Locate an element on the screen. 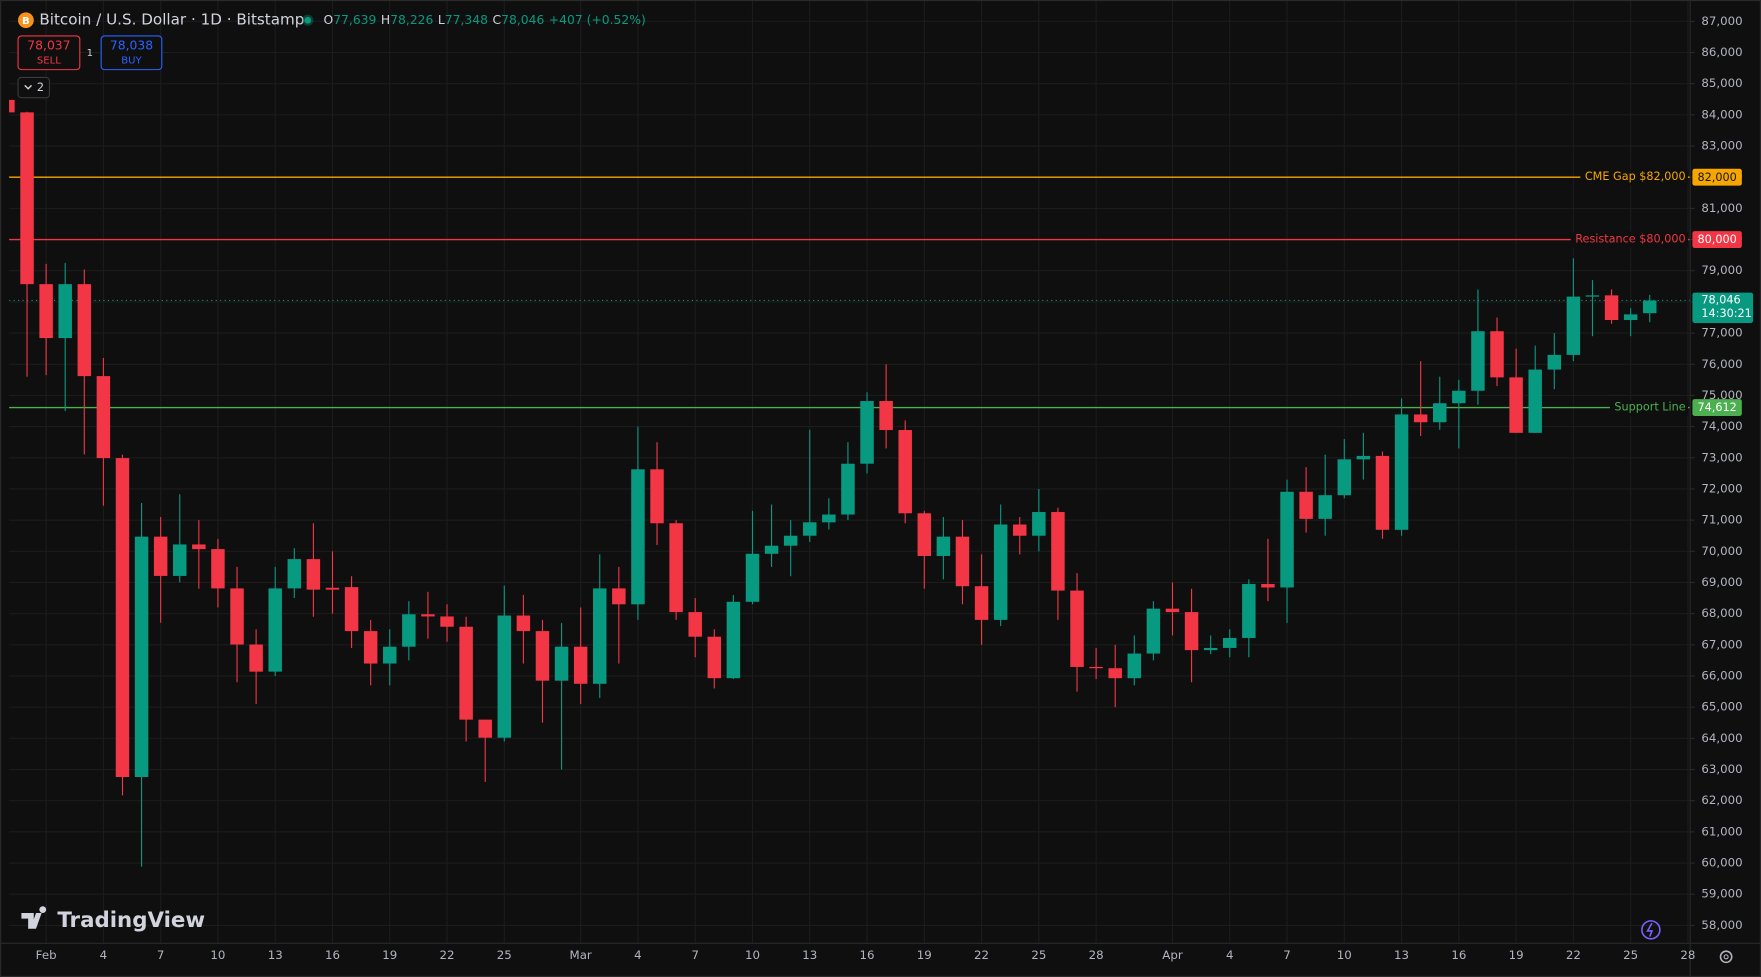 The height and width of the screenshot is (977, 1761). y-tick-label: 60,000 is located at coordinates (1721, 863).